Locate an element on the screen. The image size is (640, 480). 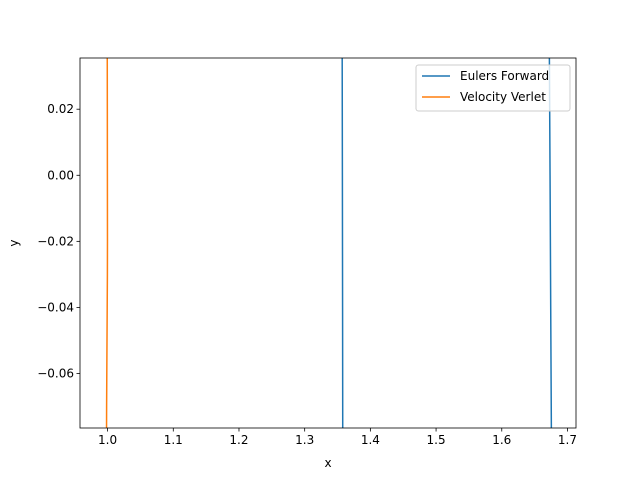
legend: Eulers Forward Velocity Verlet is located at coordinates (493, 88).